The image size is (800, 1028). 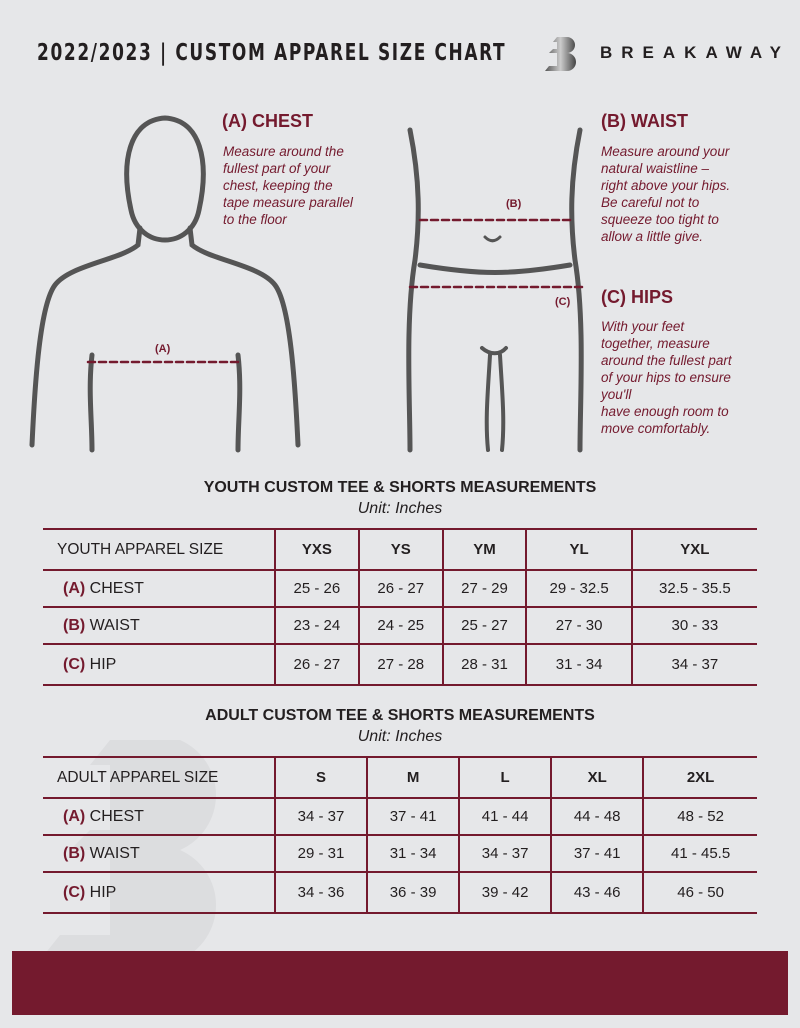 What do you see at coordinates (505, 892) in the screenshot?
I see `cell: 39 - 42` at bounding box center [505, 892].